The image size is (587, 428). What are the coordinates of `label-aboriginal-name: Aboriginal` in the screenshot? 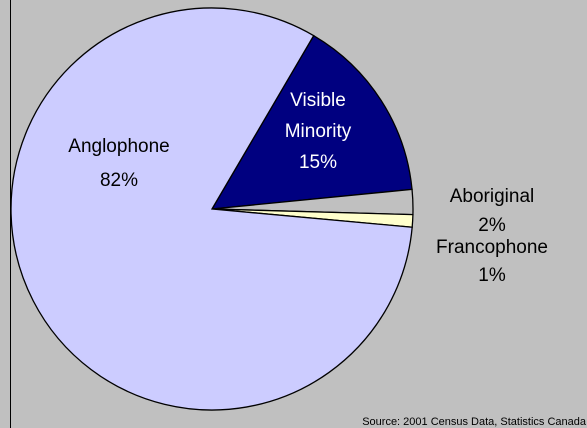 It's located at (492, 196).